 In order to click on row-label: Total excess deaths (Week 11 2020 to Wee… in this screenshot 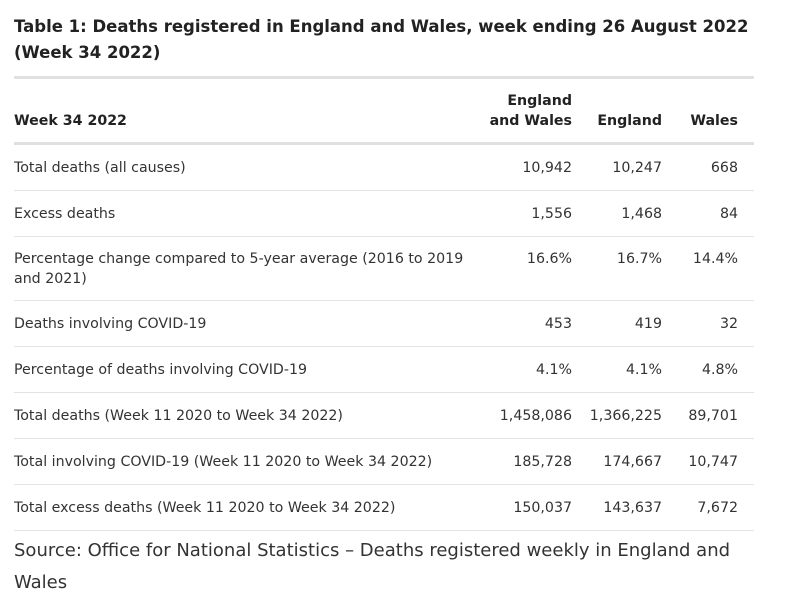, I will do `click(205, 508)`.